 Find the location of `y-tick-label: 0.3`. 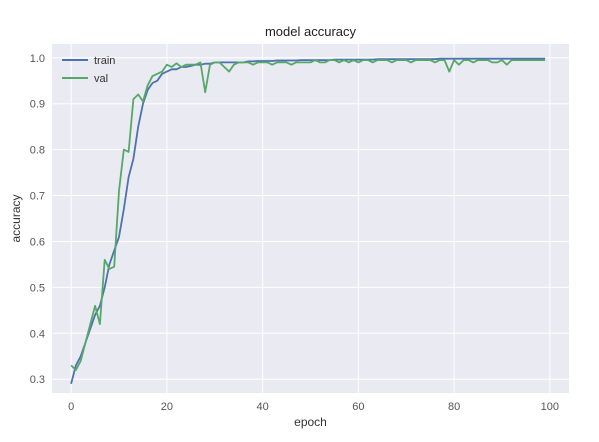

y-tick-label: 0.3 is located at coordinates (37, 380).